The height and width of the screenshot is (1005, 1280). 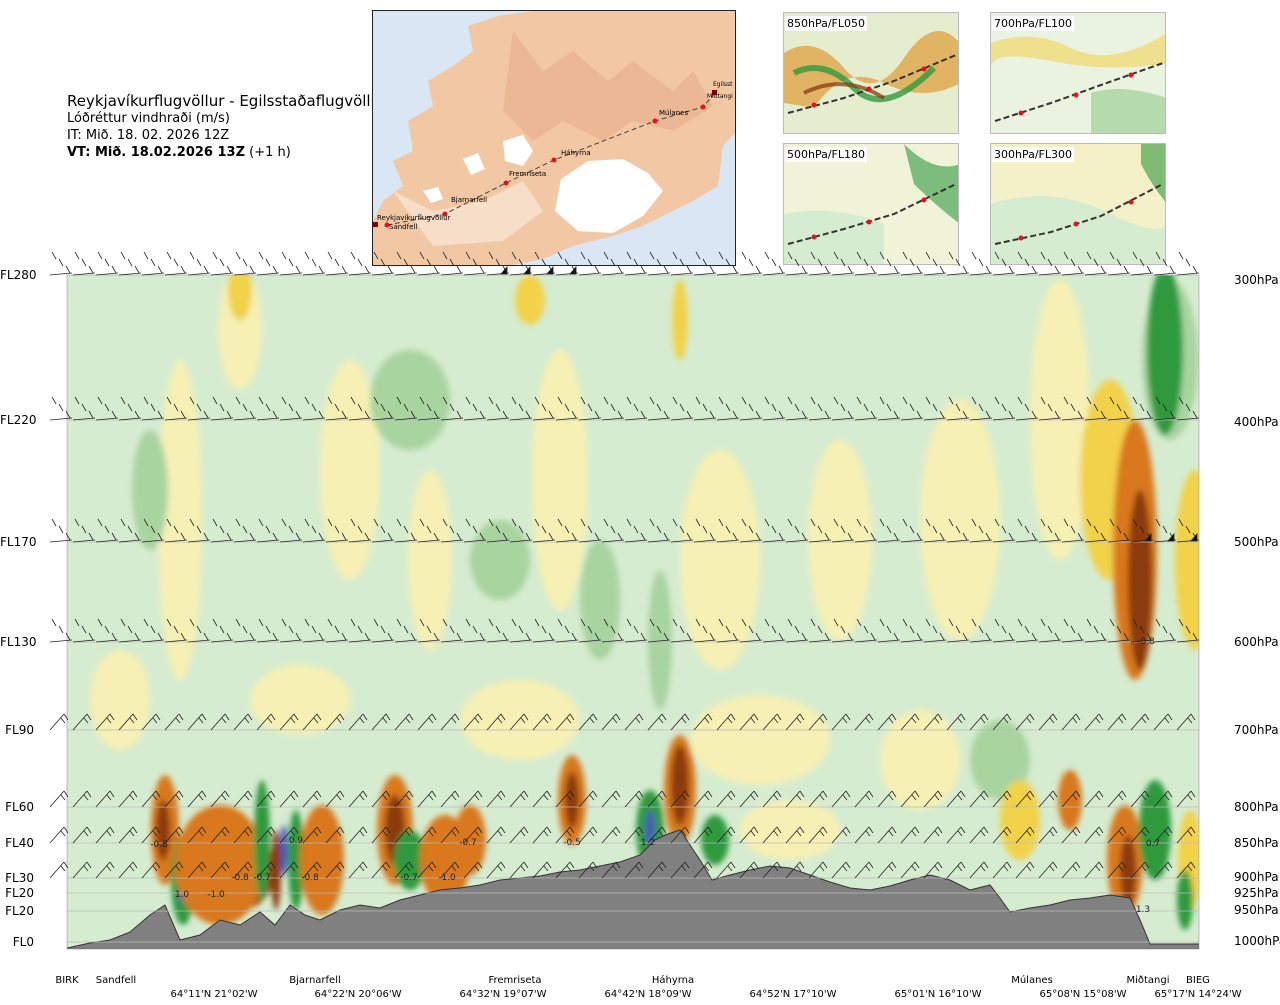 What do you see at coordinates (871, 73) in the screenshot?
I see `thumb-850hpa: 850hPa/FL050` at bounding box center [871, 73].